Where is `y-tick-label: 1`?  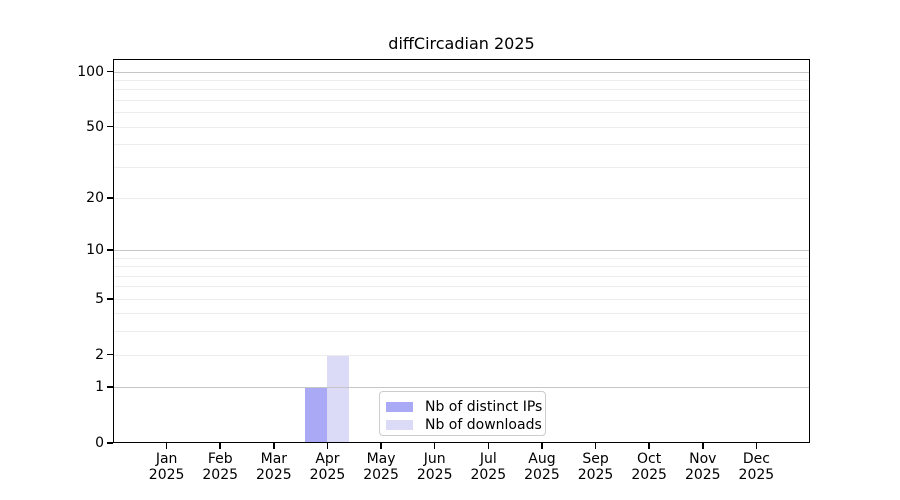 y-tick-label: 1 is located at coordinates (99, 387).